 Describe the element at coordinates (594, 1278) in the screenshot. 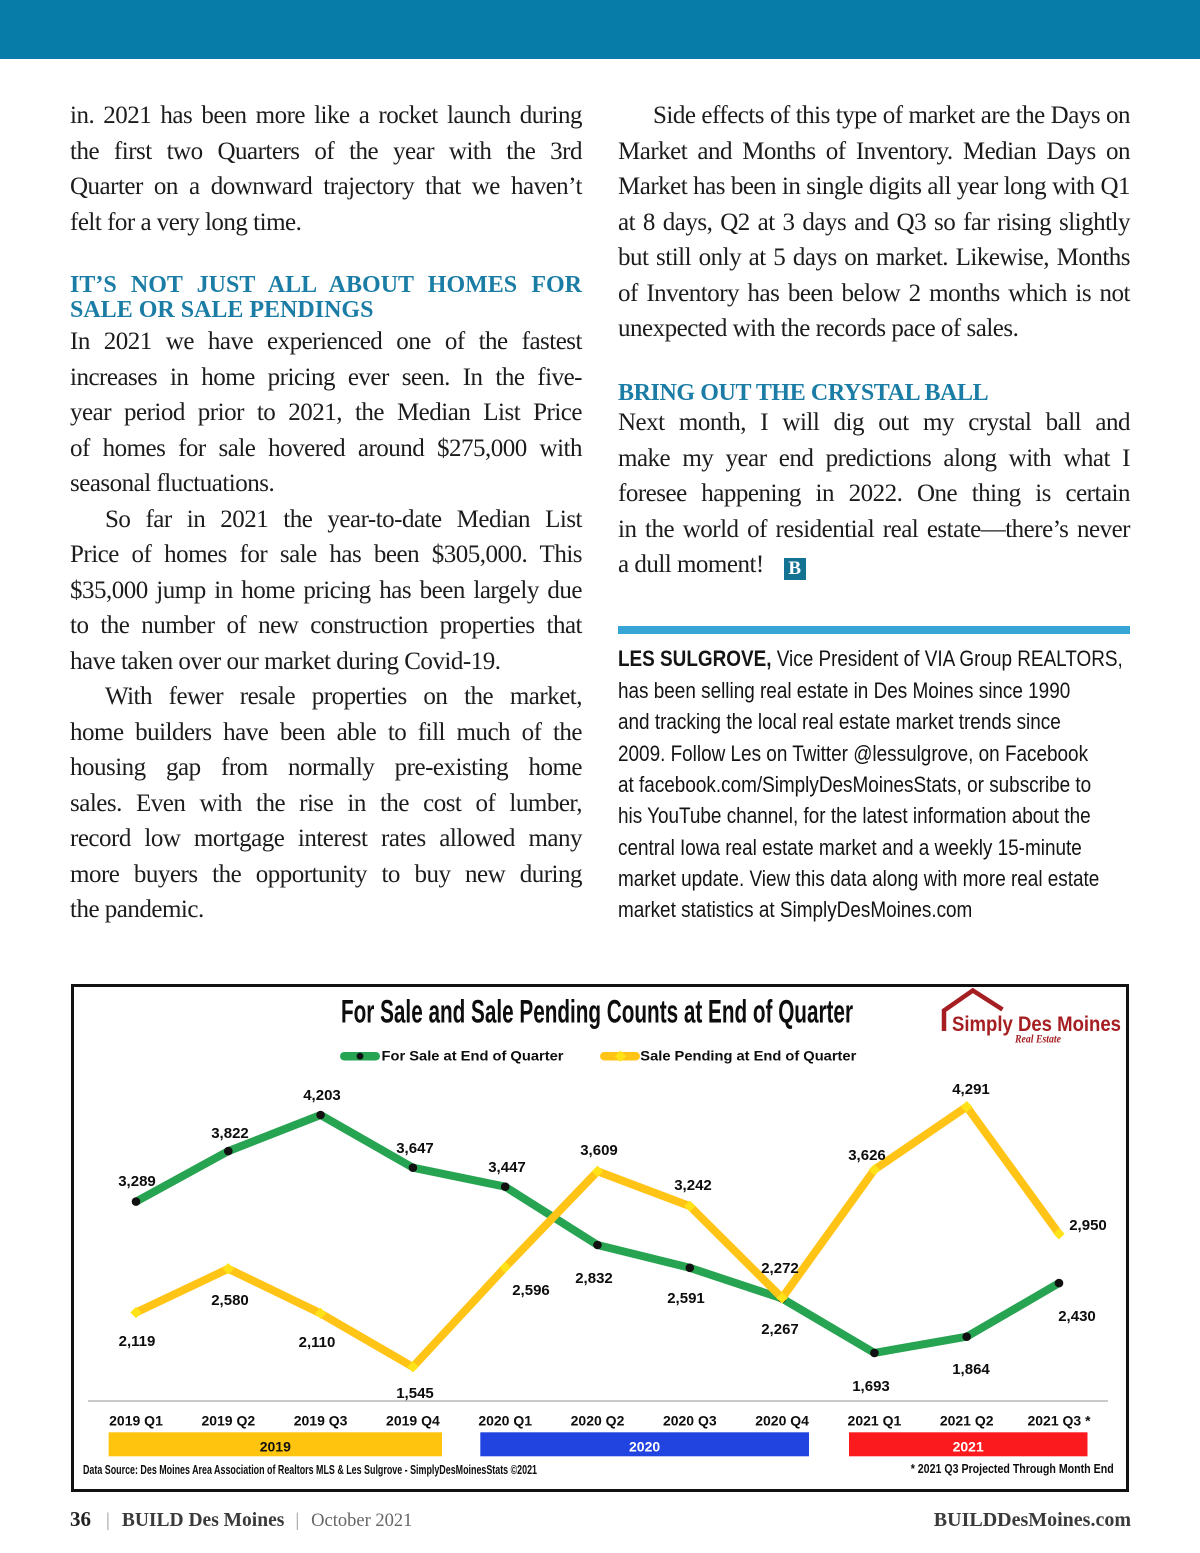

I see `svg-text: 2,832` at that location.